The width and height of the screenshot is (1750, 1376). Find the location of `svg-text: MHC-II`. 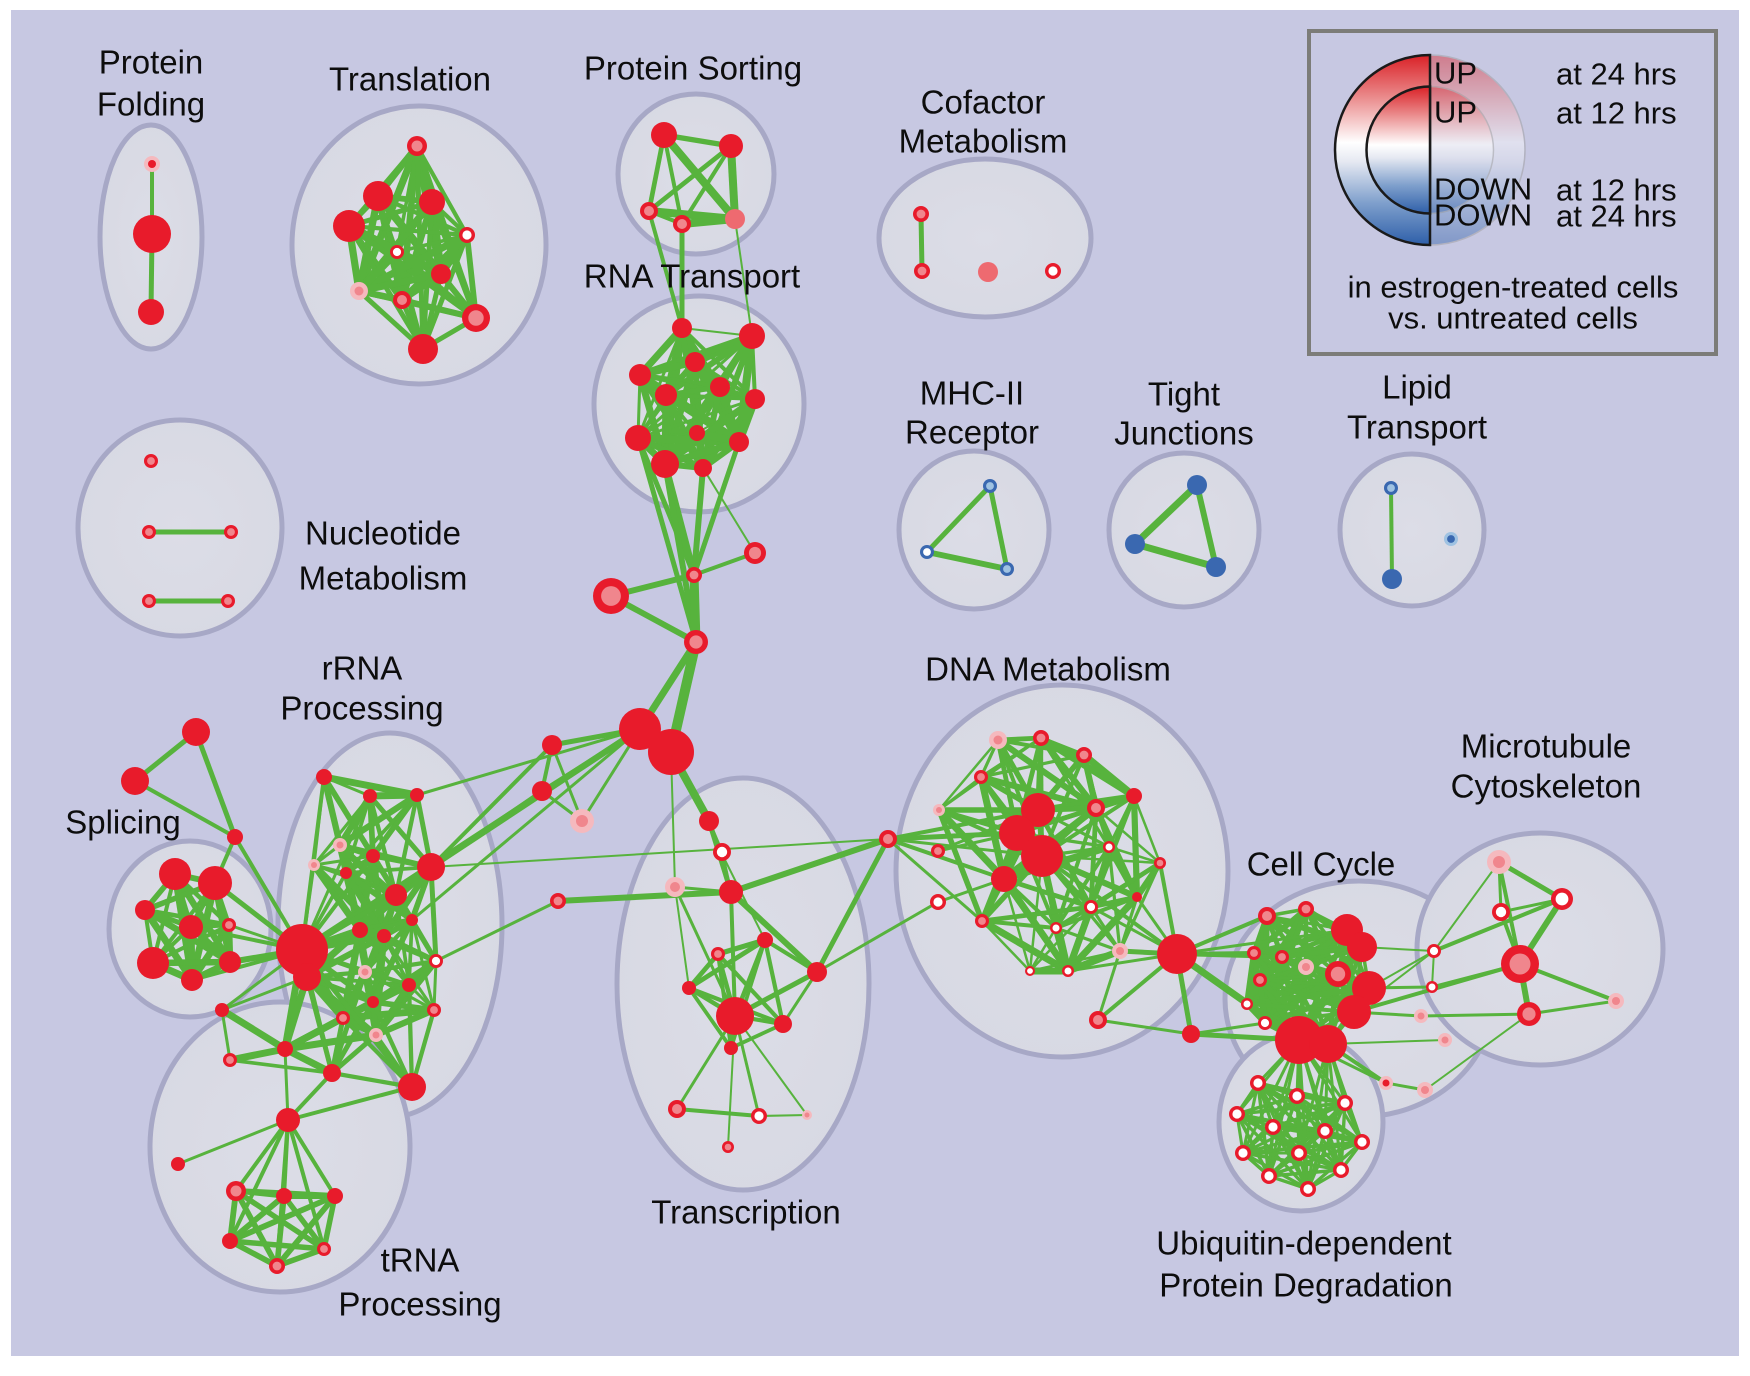

svg-text: MHC-II is located at coordinates (972, 393).